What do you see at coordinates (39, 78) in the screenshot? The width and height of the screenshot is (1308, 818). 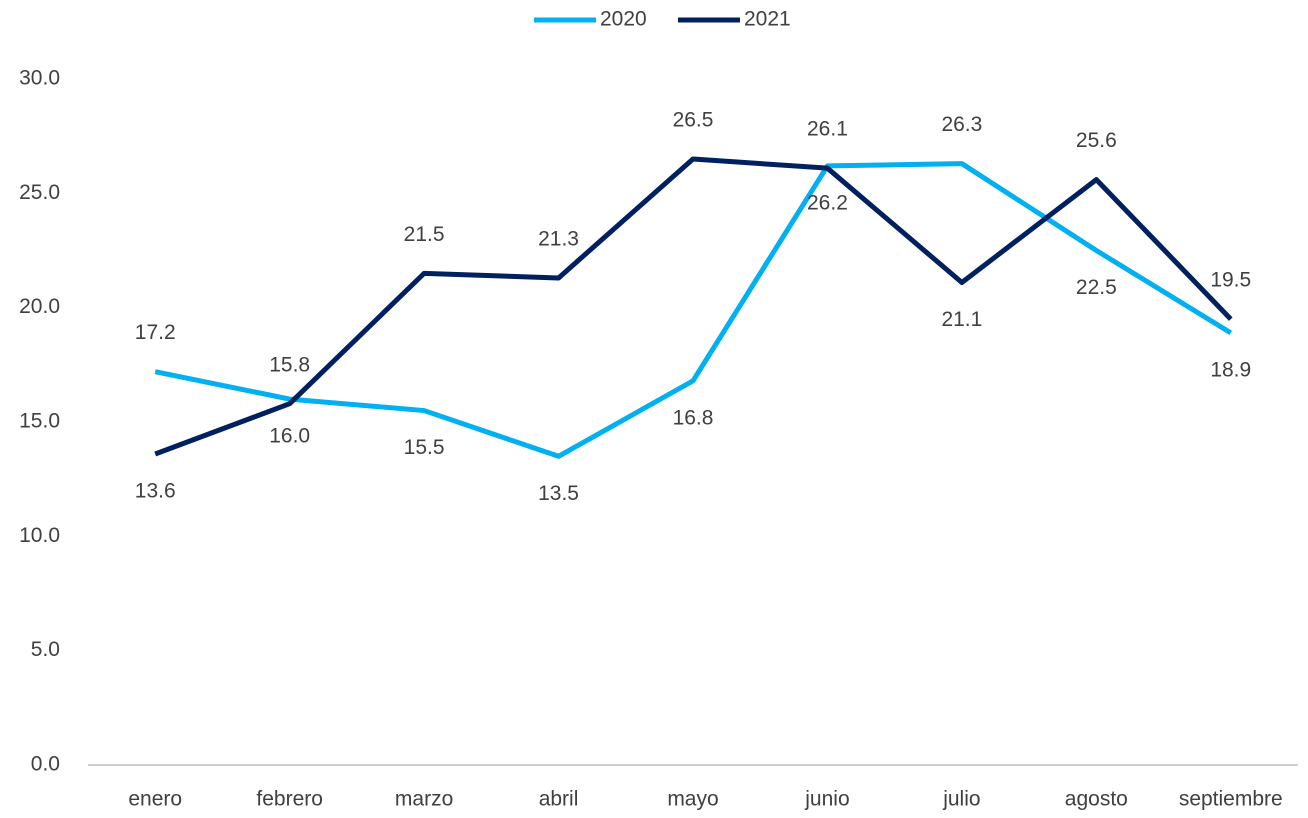 I see `y-tick-label: 30.0` at bounding box center [39, 78].